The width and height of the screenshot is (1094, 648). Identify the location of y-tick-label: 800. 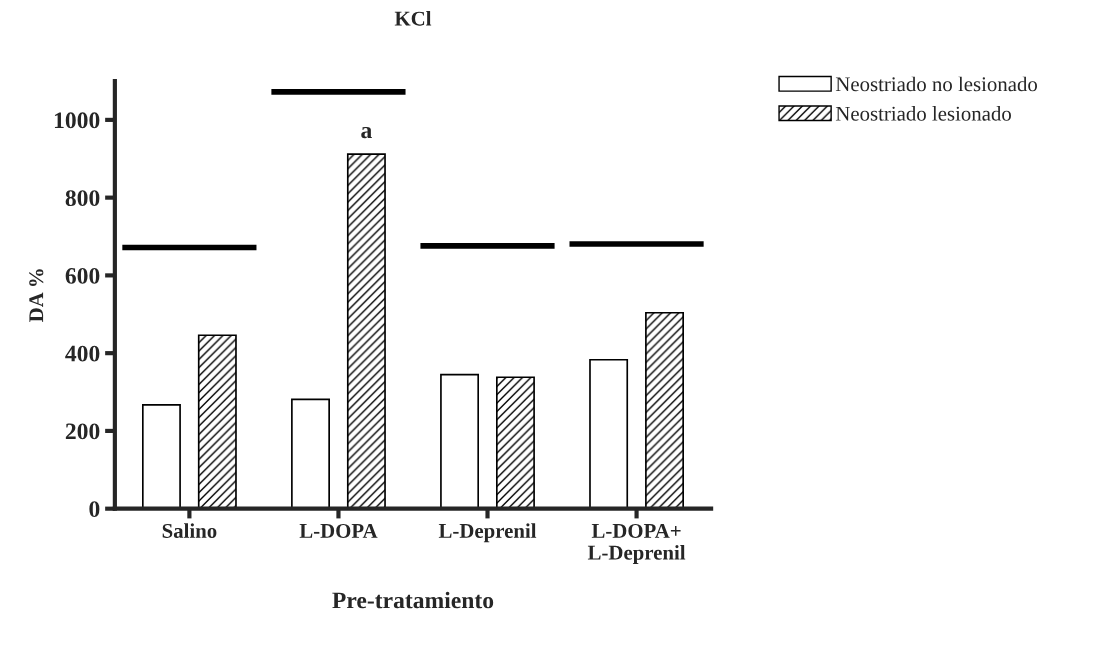
(82, 198).